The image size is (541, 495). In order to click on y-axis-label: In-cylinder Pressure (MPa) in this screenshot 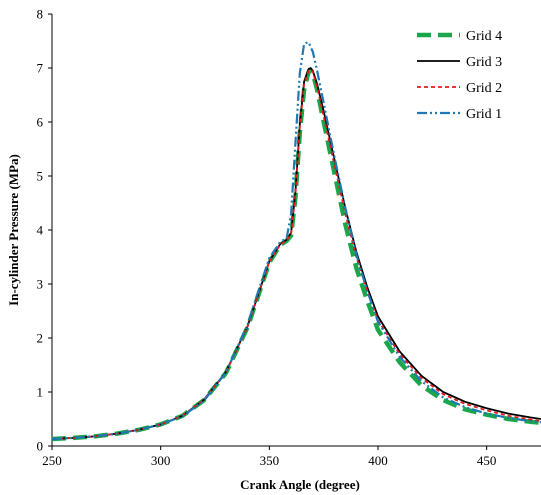, I will do `click(13, 230)`.